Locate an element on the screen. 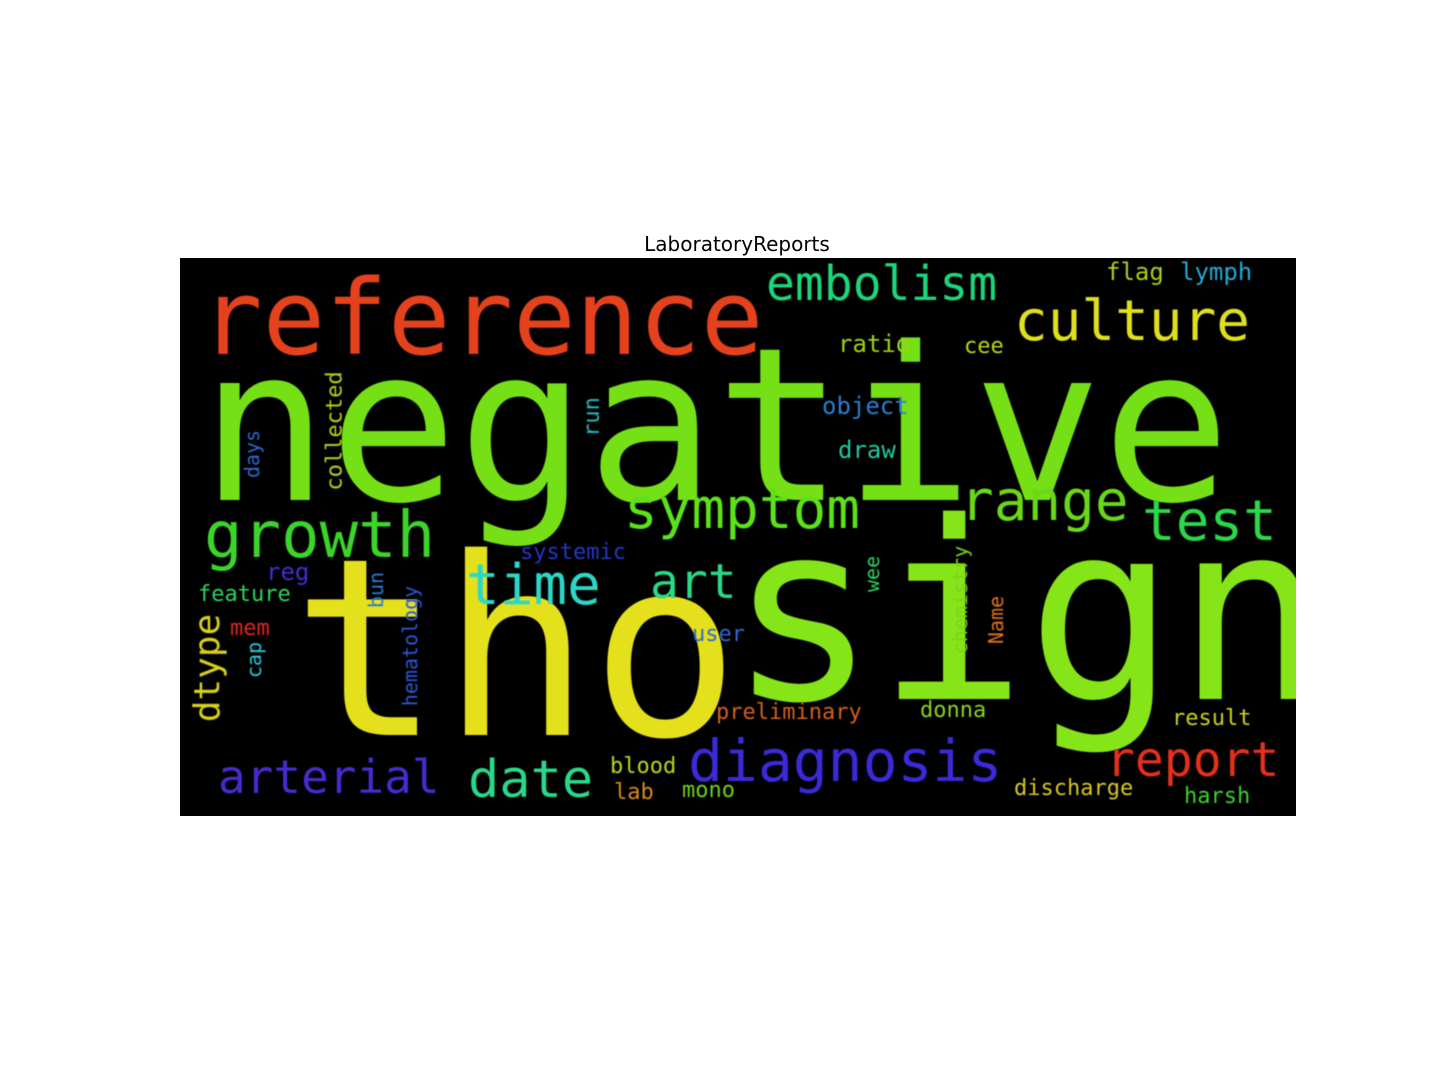  word-date: date is located at coordinates (531, 780).